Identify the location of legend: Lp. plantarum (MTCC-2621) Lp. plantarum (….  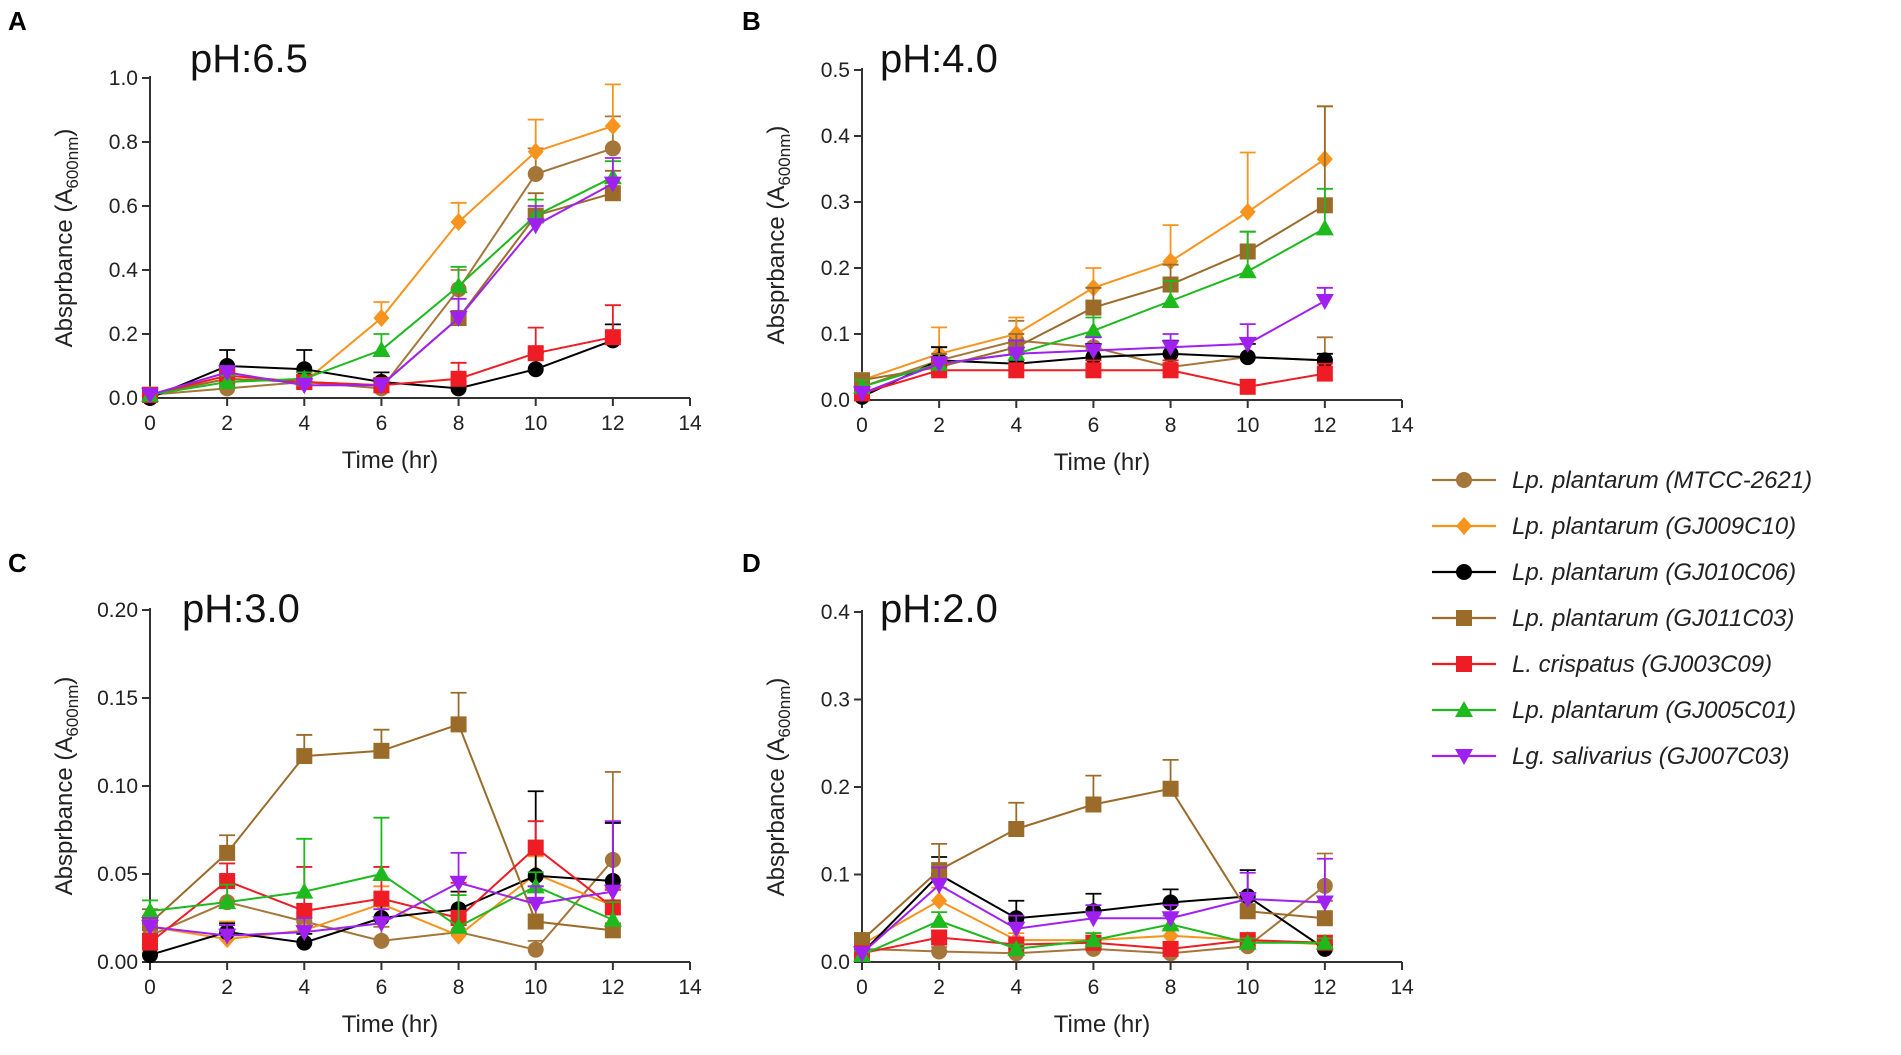
(1622, 618).